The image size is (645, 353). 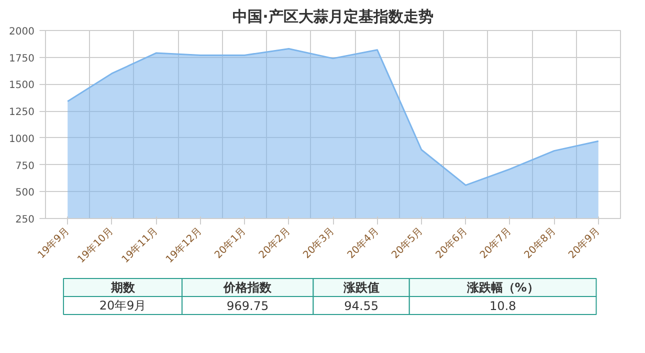 What do you see at coordinates (25, 166) in the screenshot?
I see `y-tick-label: 750` at bounding box center [25, 166].